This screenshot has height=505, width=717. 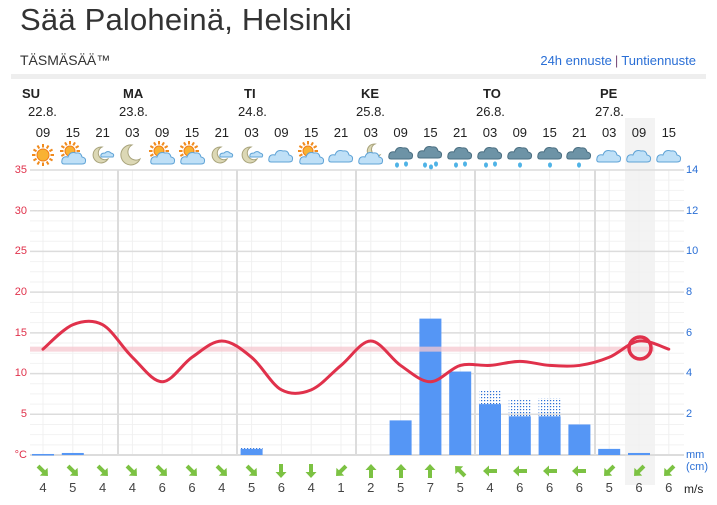 What do you see at coordinates (689, 292) in the screenshot?
I see `y-tick-right: 8` at bounding box center [689, 292].